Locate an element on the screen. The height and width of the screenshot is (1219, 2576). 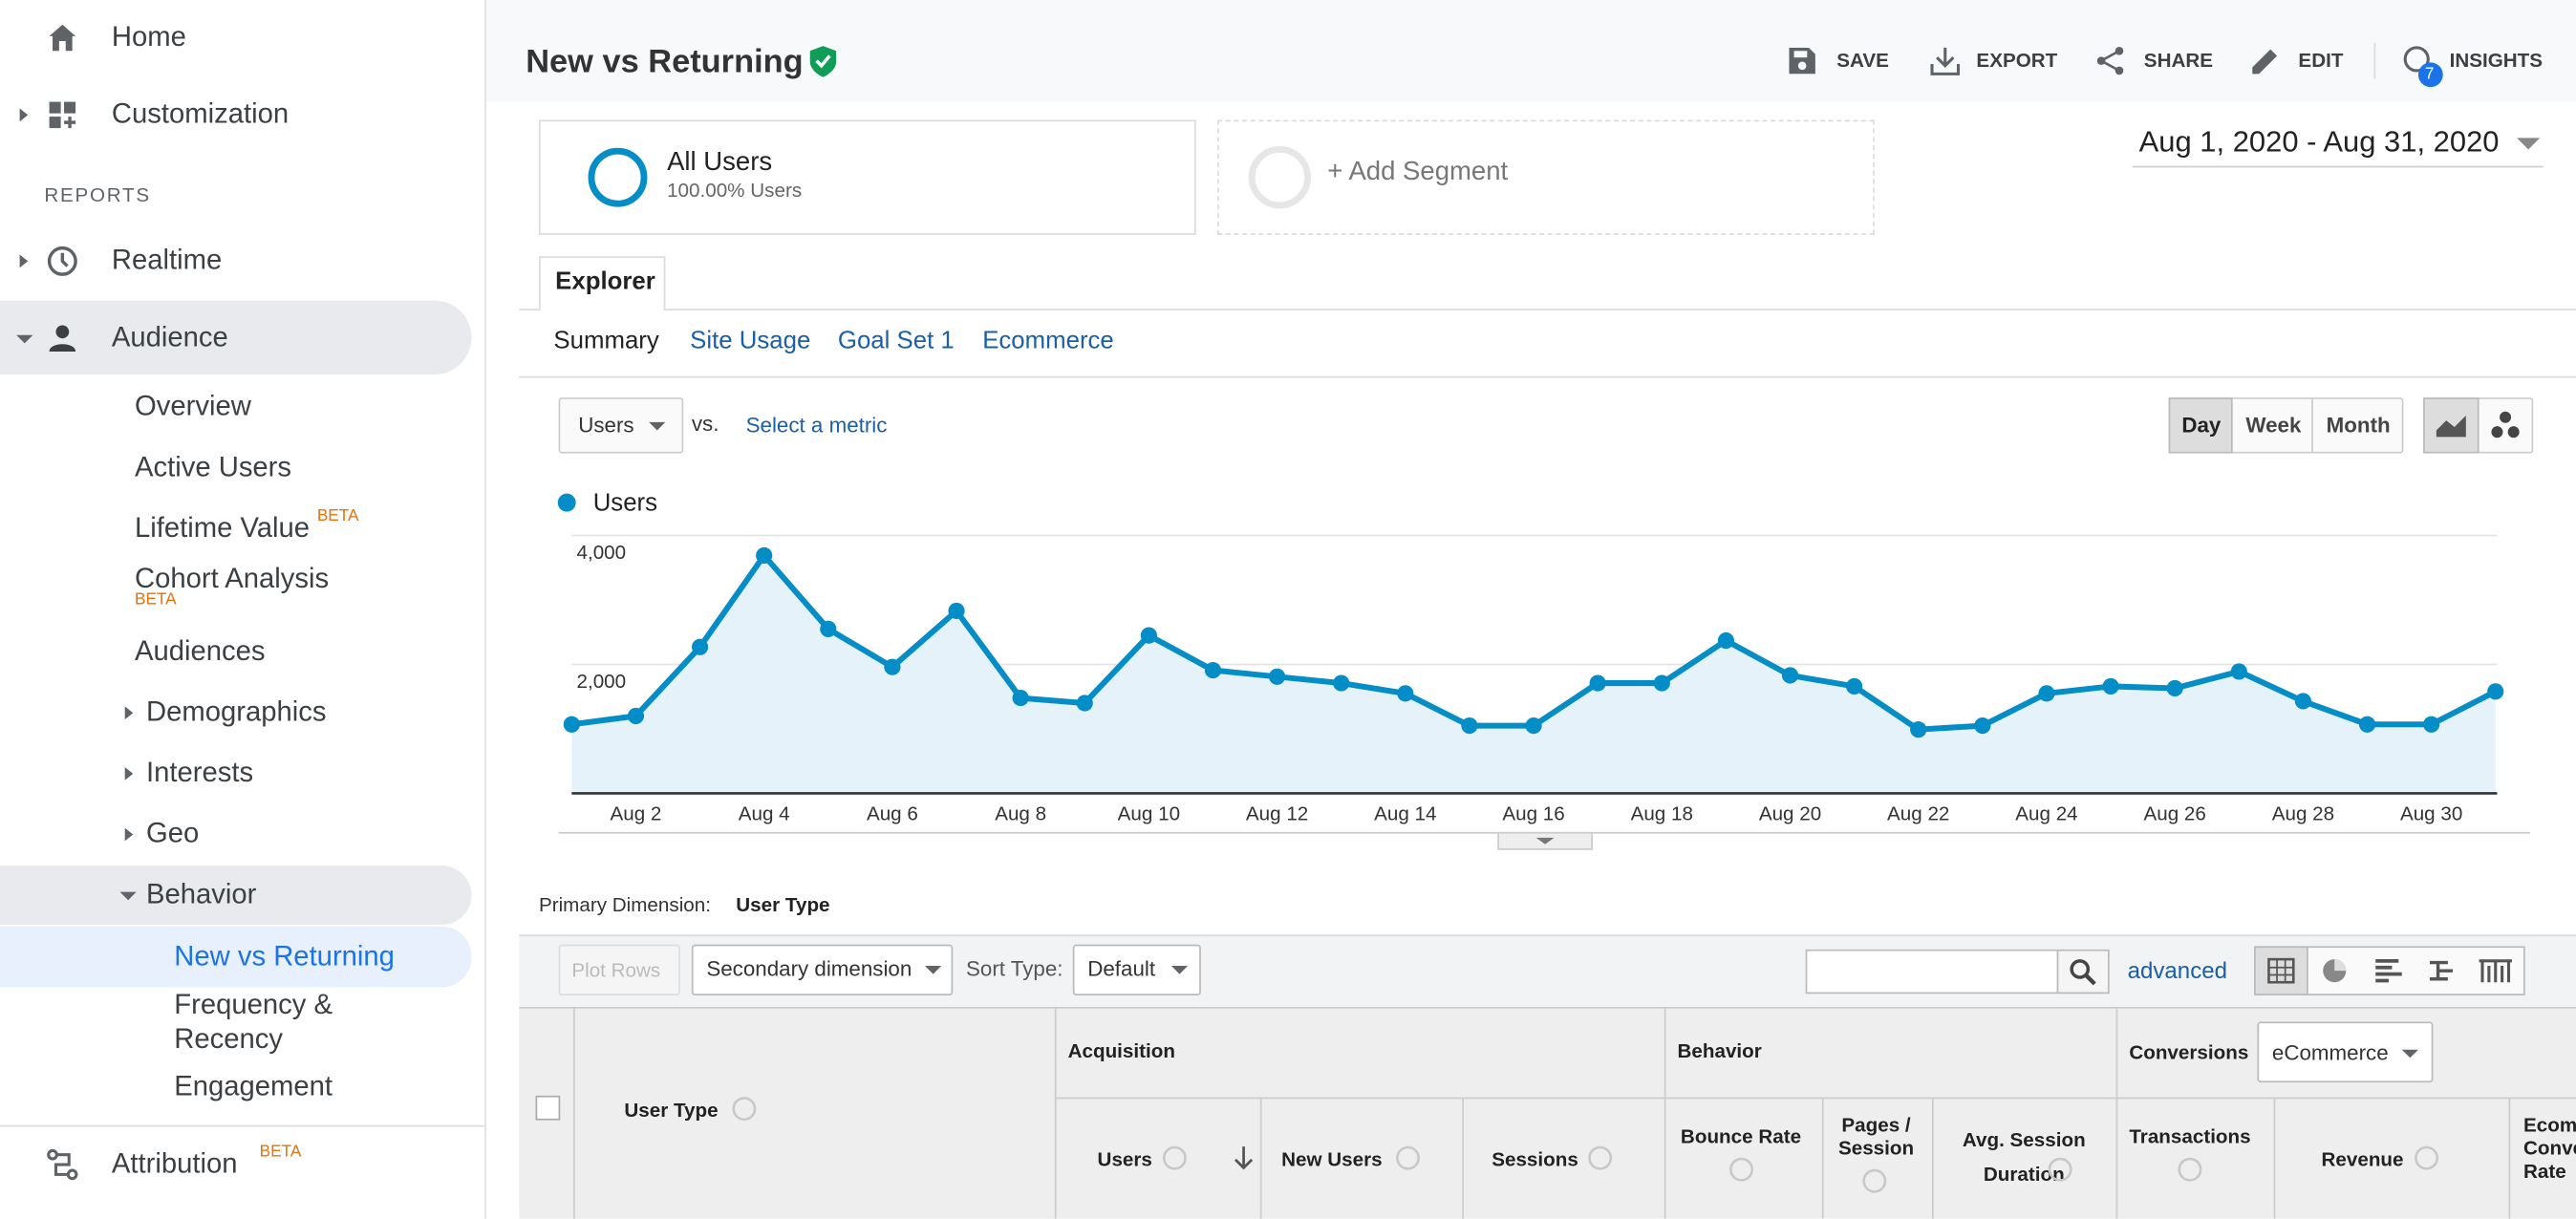
group-header: Behavior is located at coordinates (1719, 1051).